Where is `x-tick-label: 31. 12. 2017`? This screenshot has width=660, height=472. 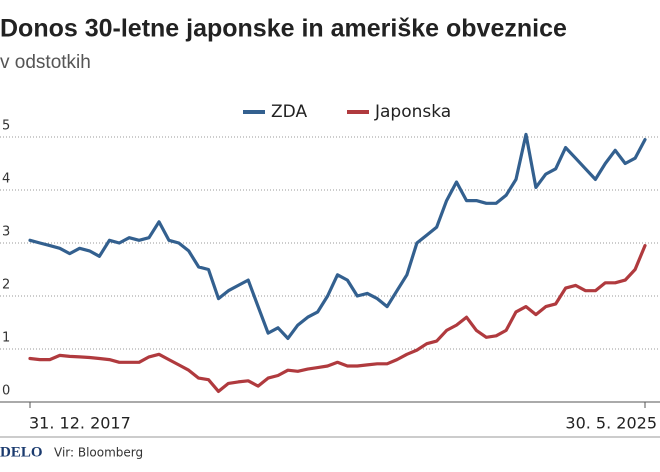 x-tick-label: 31. 12. 2017 is located at coordinates (80, 423).